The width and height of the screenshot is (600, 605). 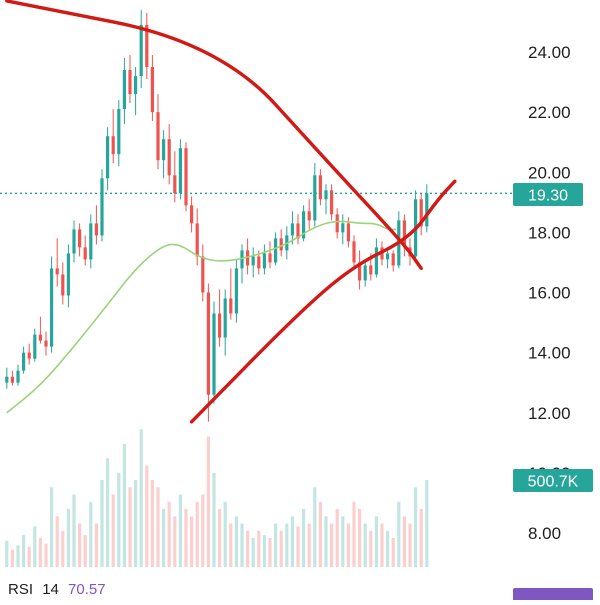 What do you see at coordinates (50, 589) in the screenshot?
I see `rsi-period: 14` at bounding box center [50, 589].